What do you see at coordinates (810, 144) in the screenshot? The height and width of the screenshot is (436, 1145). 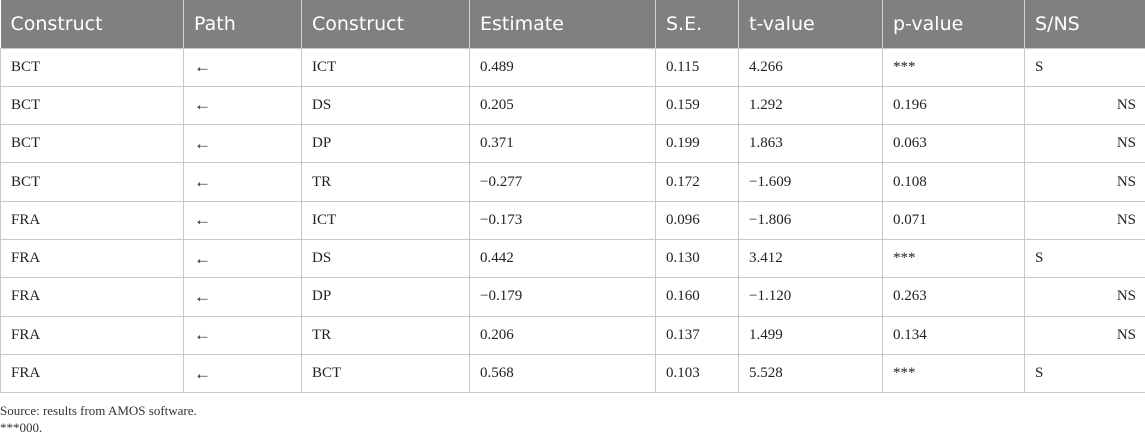 I see `cell-t-value: 1.863` at bounding box center [810, 144].